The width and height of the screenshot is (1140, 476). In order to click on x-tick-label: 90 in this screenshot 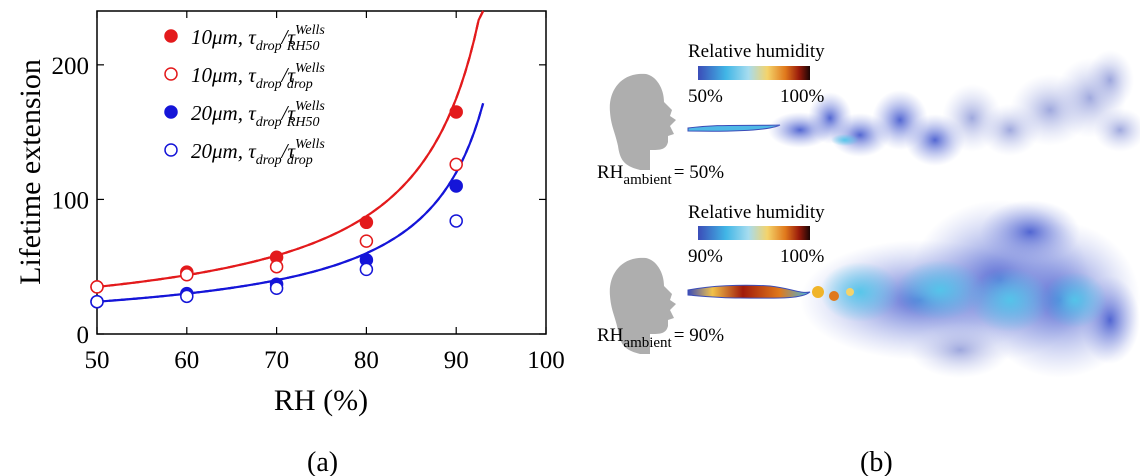, I will do `click(456, 360)`.